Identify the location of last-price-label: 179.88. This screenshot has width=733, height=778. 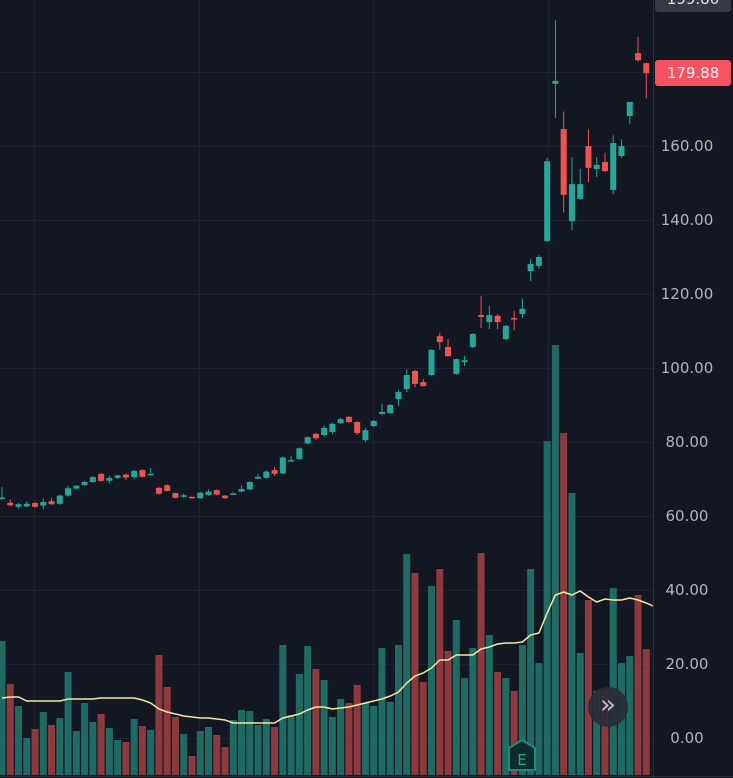
(693, 73).